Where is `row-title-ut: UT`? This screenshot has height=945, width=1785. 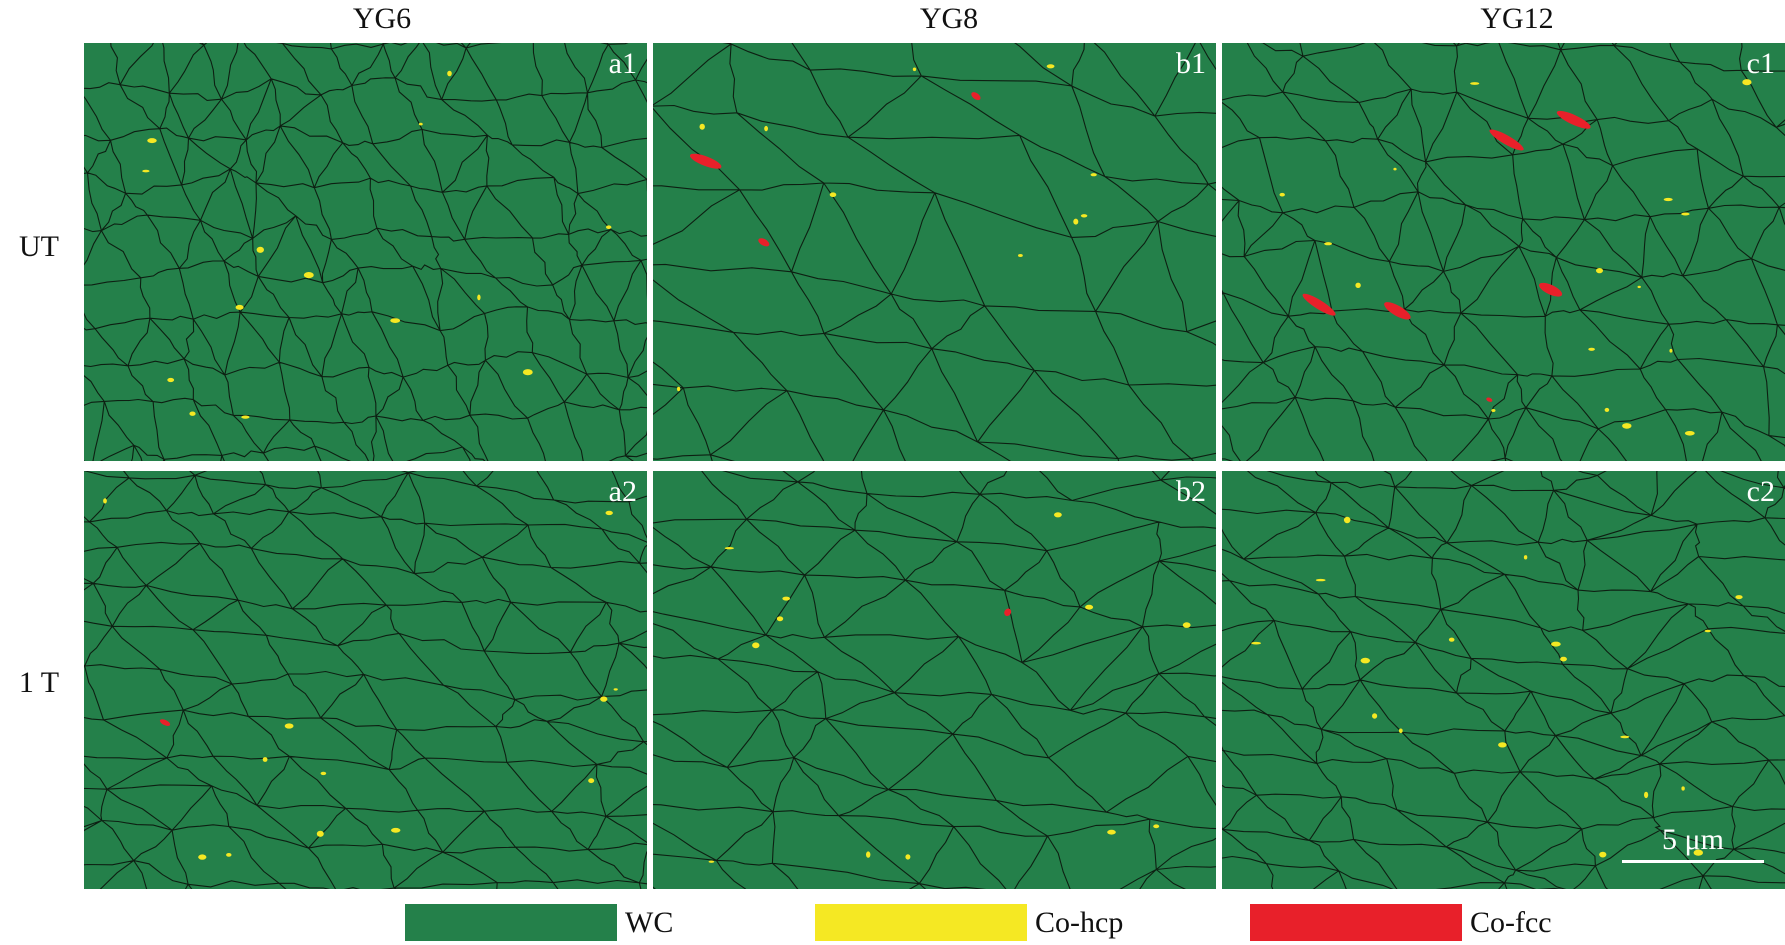
row-title-ut: UT is located at coordinates (39, 246).